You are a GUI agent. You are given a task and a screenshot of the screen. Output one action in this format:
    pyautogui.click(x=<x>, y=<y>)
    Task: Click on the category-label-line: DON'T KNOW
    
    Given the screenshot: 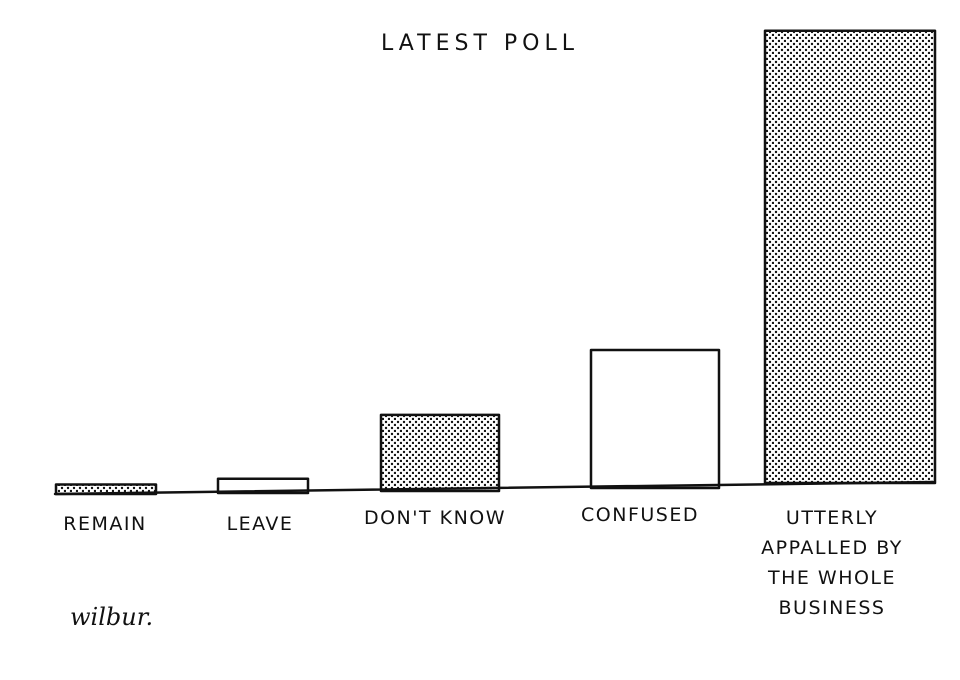 What is the action you would take?
    pyautogui.click(x=435, y=518)
    